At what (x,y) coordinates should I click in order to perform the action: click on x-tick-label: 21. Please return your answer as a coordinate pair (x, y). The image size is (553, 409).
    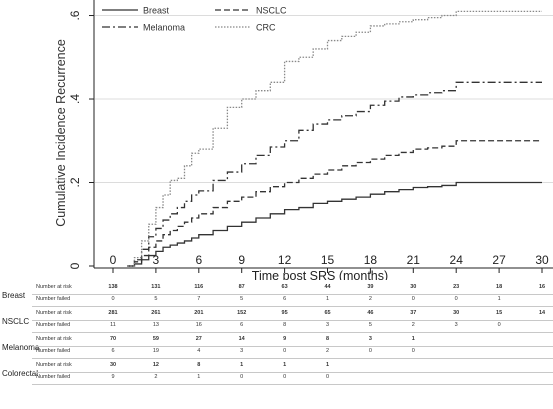
    Looking at the image, I should click on (414, 260).